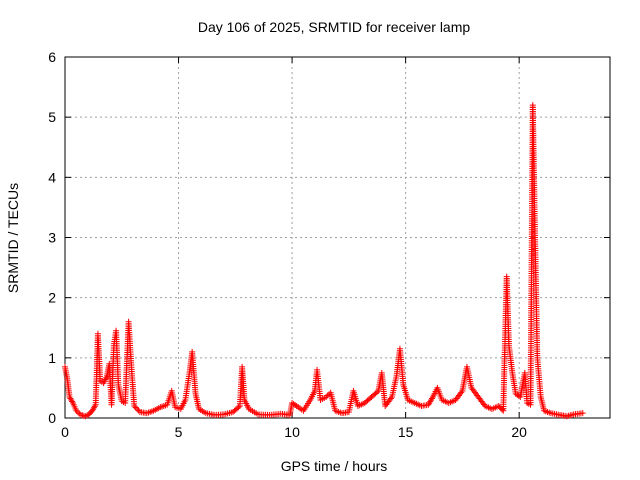 The height and width of the screenshot is (480, 640). What do you see at coordinates (52, 298) in the screenshot?
I see `y-tick-label: 2` at bounding box center [52, 298].